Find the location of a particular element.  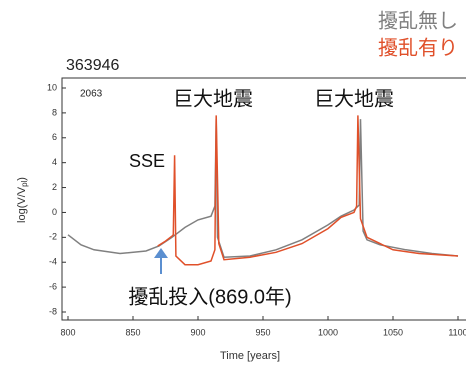

x-tick-label: 950 is located at coordinates (262, 332).